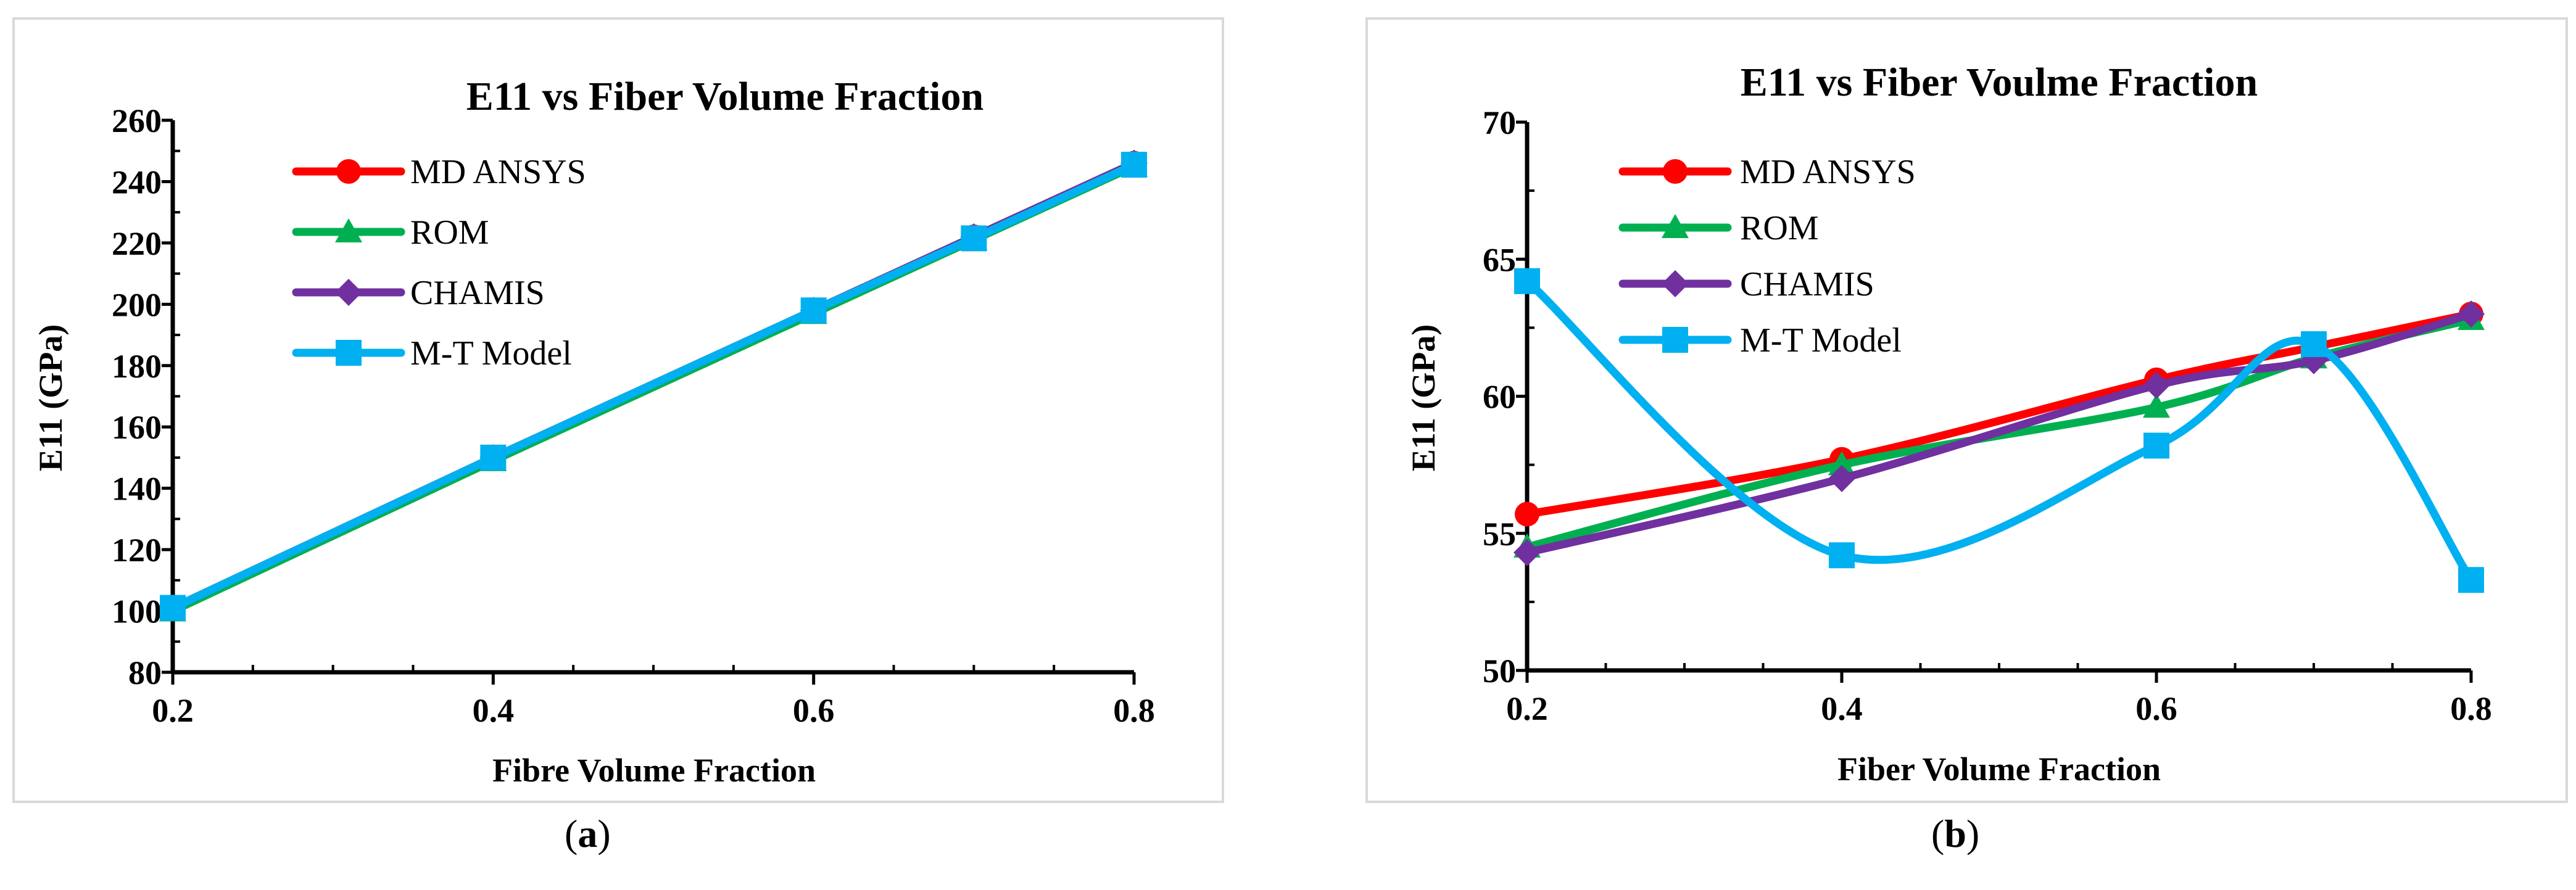  I want to click on chart-b-ytick-label: 50, so click(1500, 671).